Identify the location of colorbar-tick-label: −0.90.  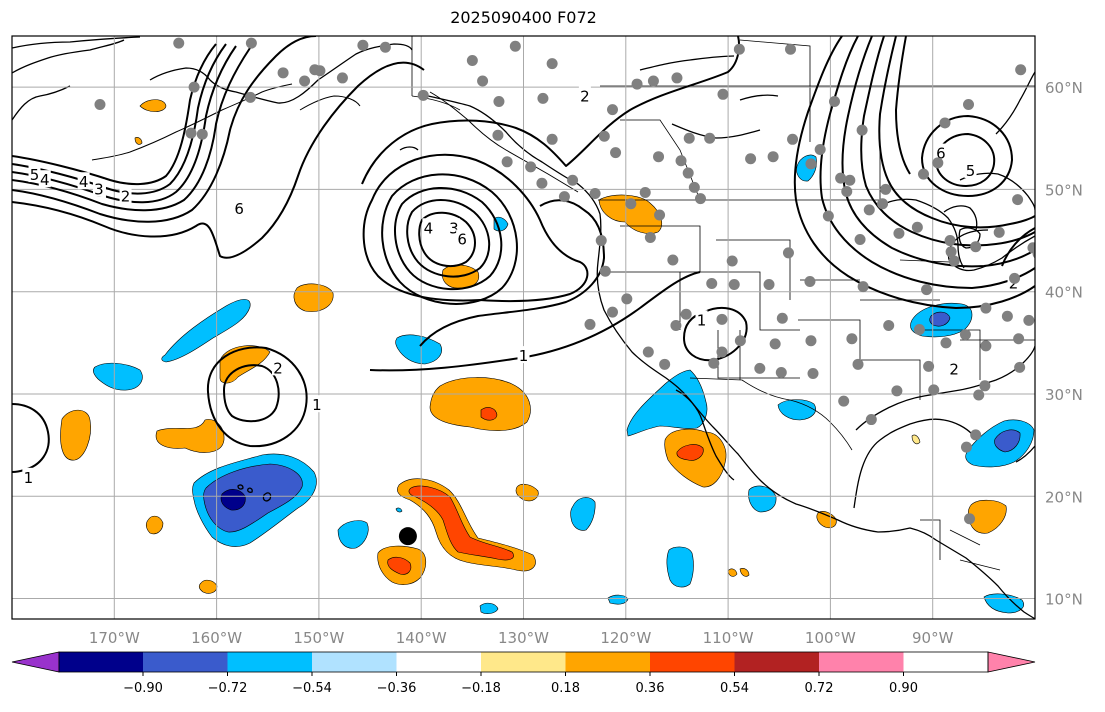
(143, 688).